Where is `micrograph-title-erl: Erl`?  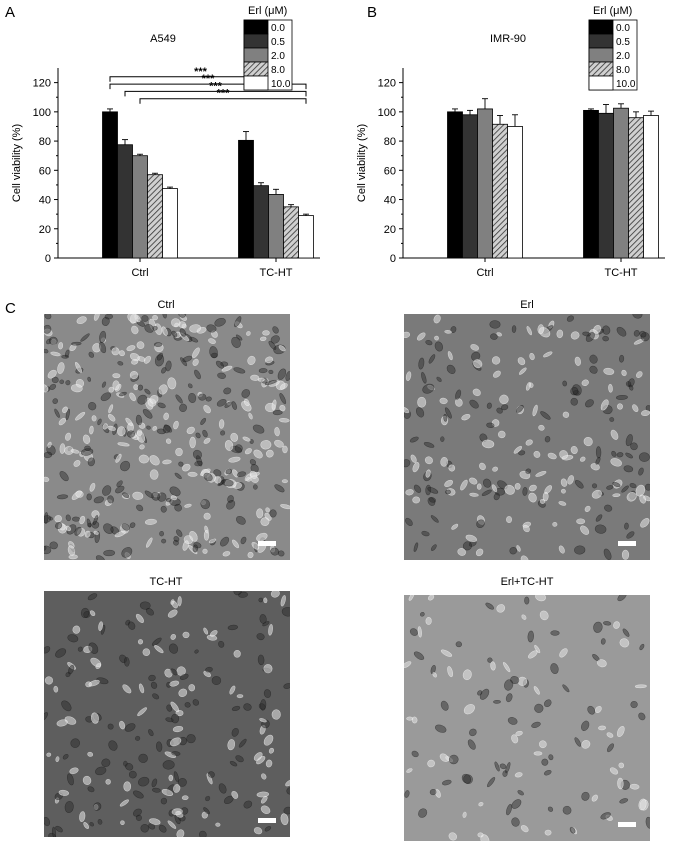 micrograph-title-erl: Erl is located at coordinates (527, 305).